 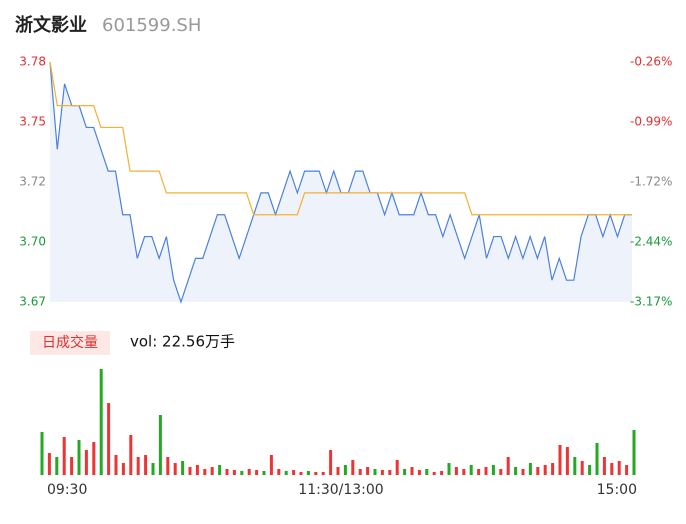 I want to click on volume-button-bg, so click(x=70, y=343).